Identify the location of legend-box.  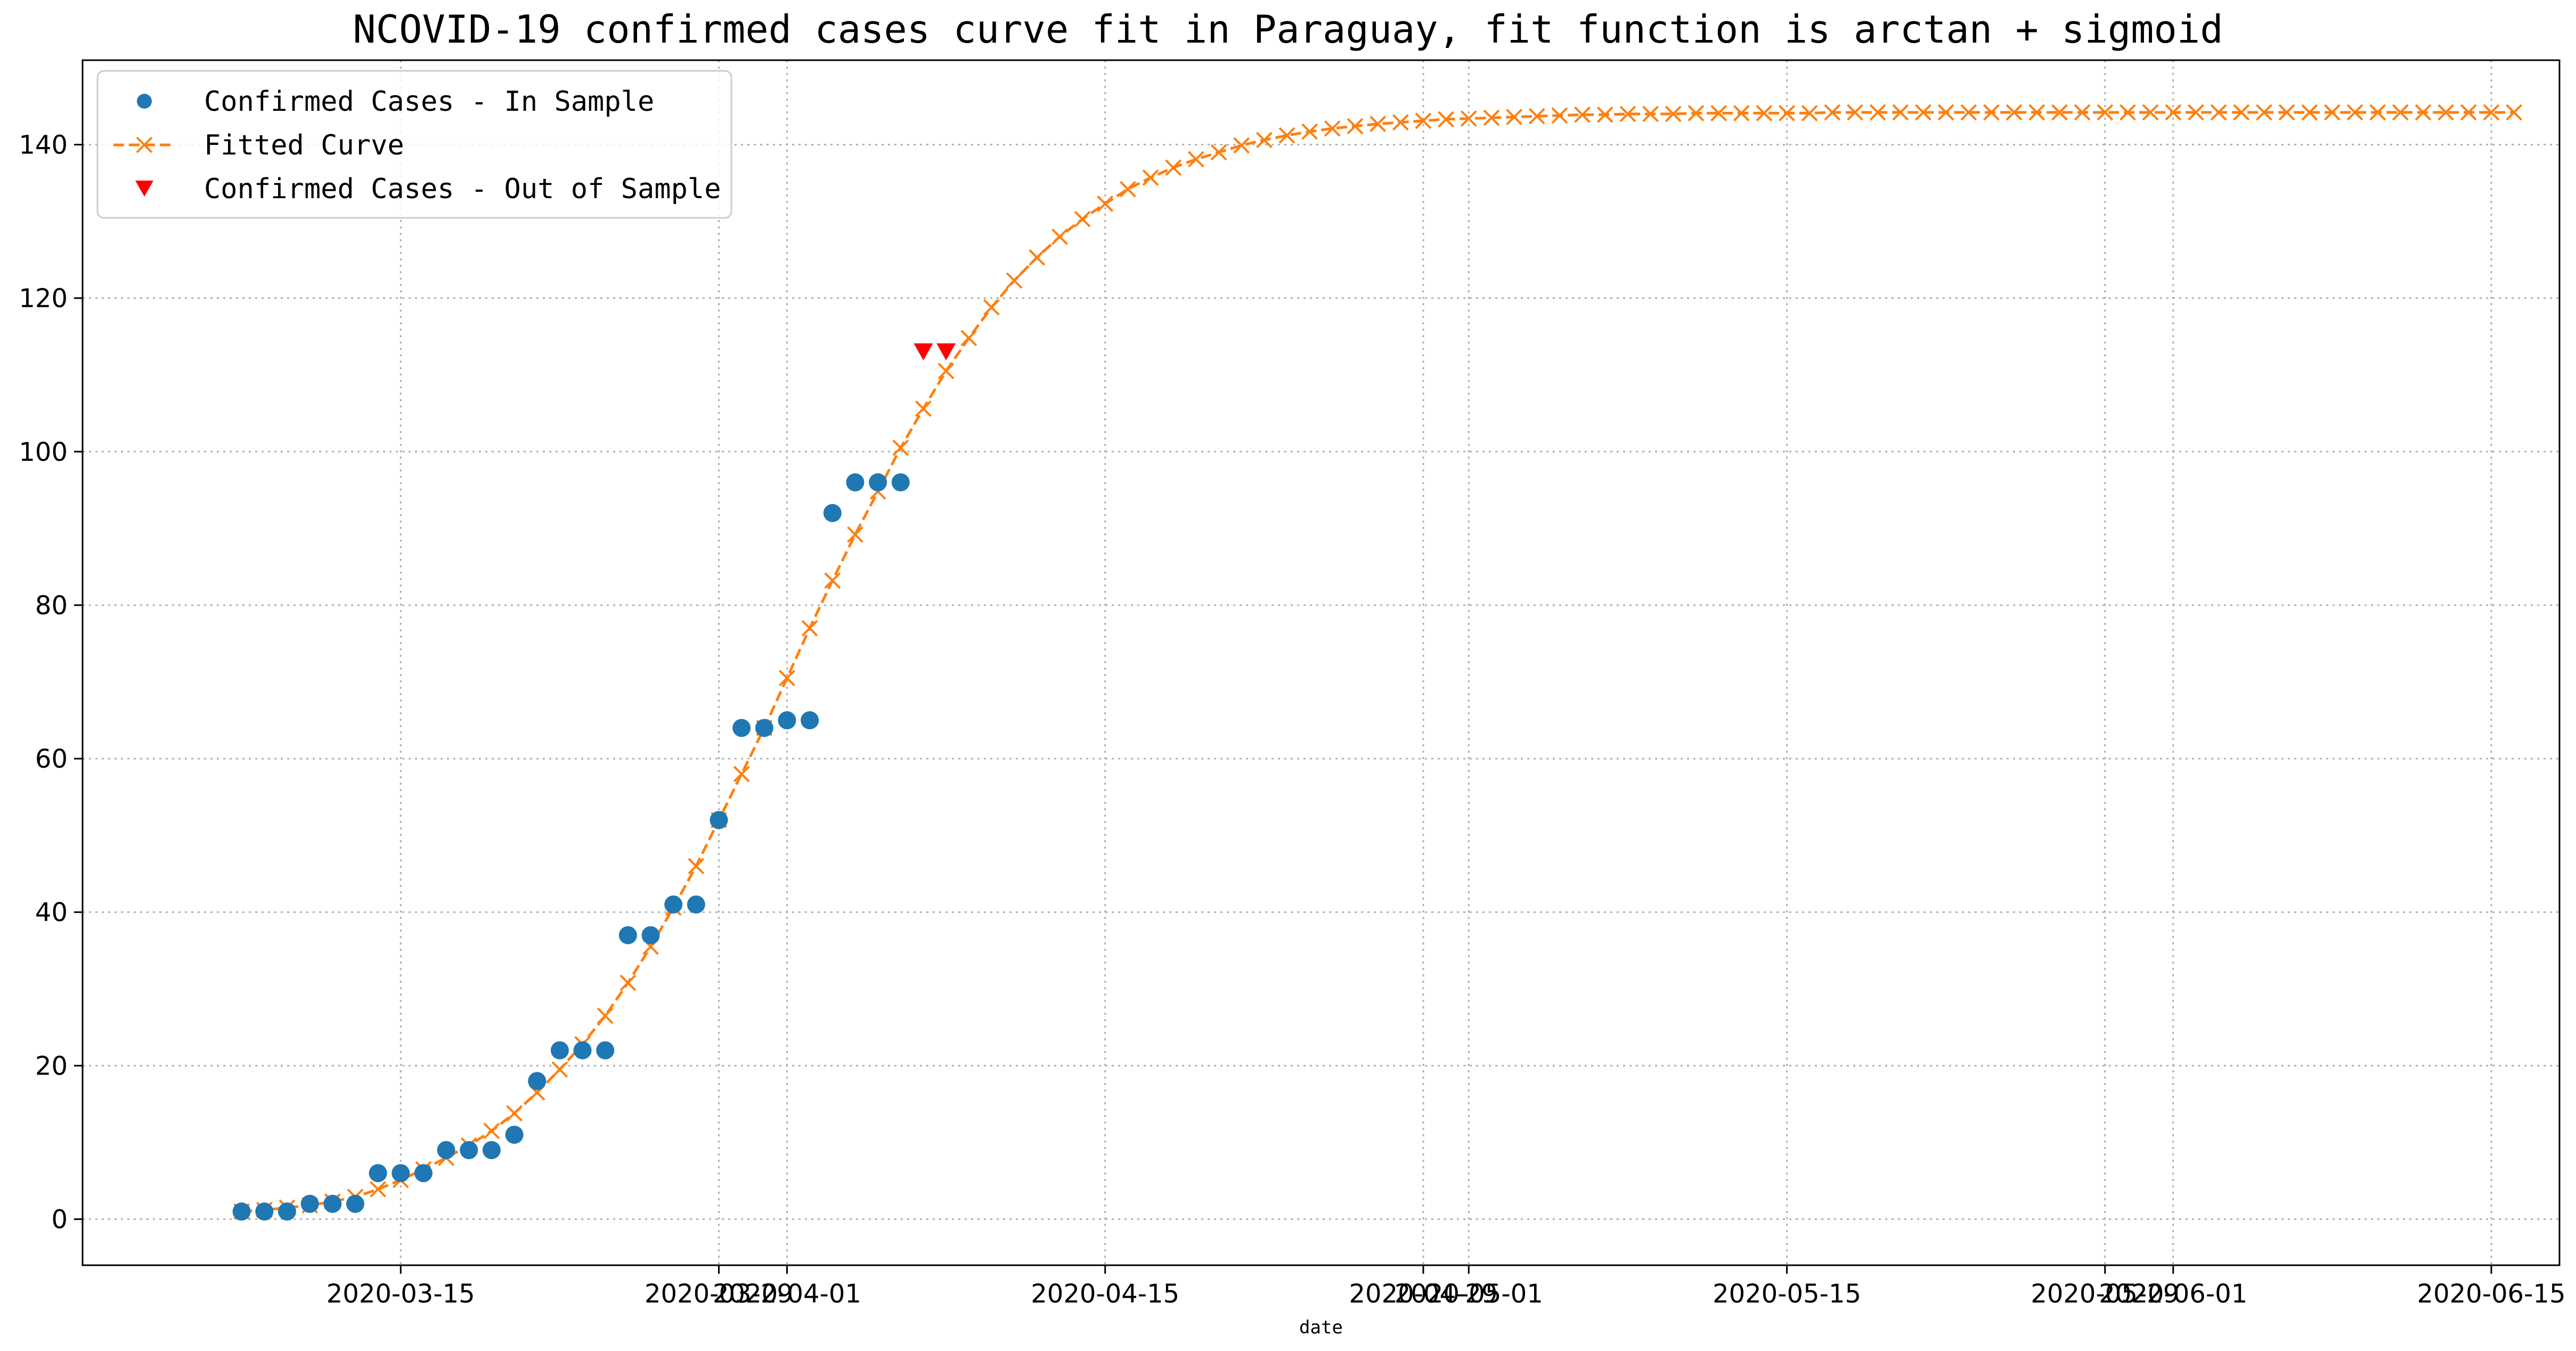
(414, 144).